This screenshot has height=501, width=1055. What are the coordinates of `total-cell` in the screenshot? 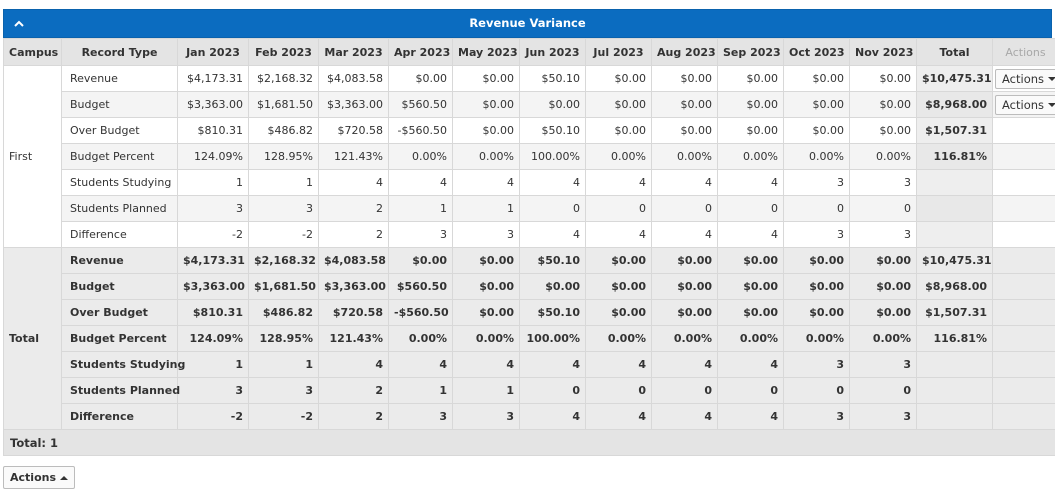 It's located at (954, 416).